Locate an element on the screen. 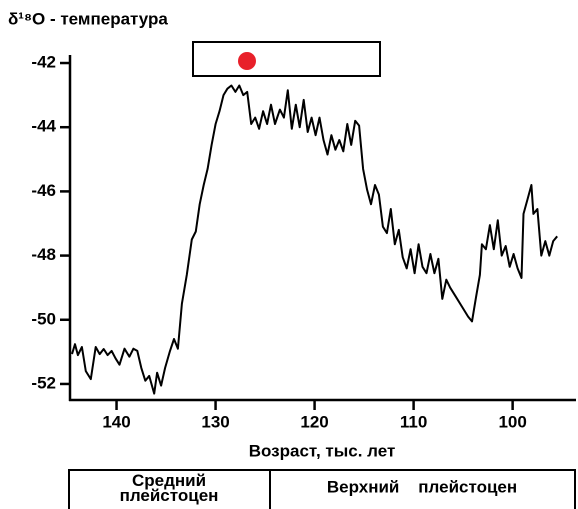 The height and width of the screenshot is (509, 578). x-tick-label: 110 is located at coordinates (413, 421).